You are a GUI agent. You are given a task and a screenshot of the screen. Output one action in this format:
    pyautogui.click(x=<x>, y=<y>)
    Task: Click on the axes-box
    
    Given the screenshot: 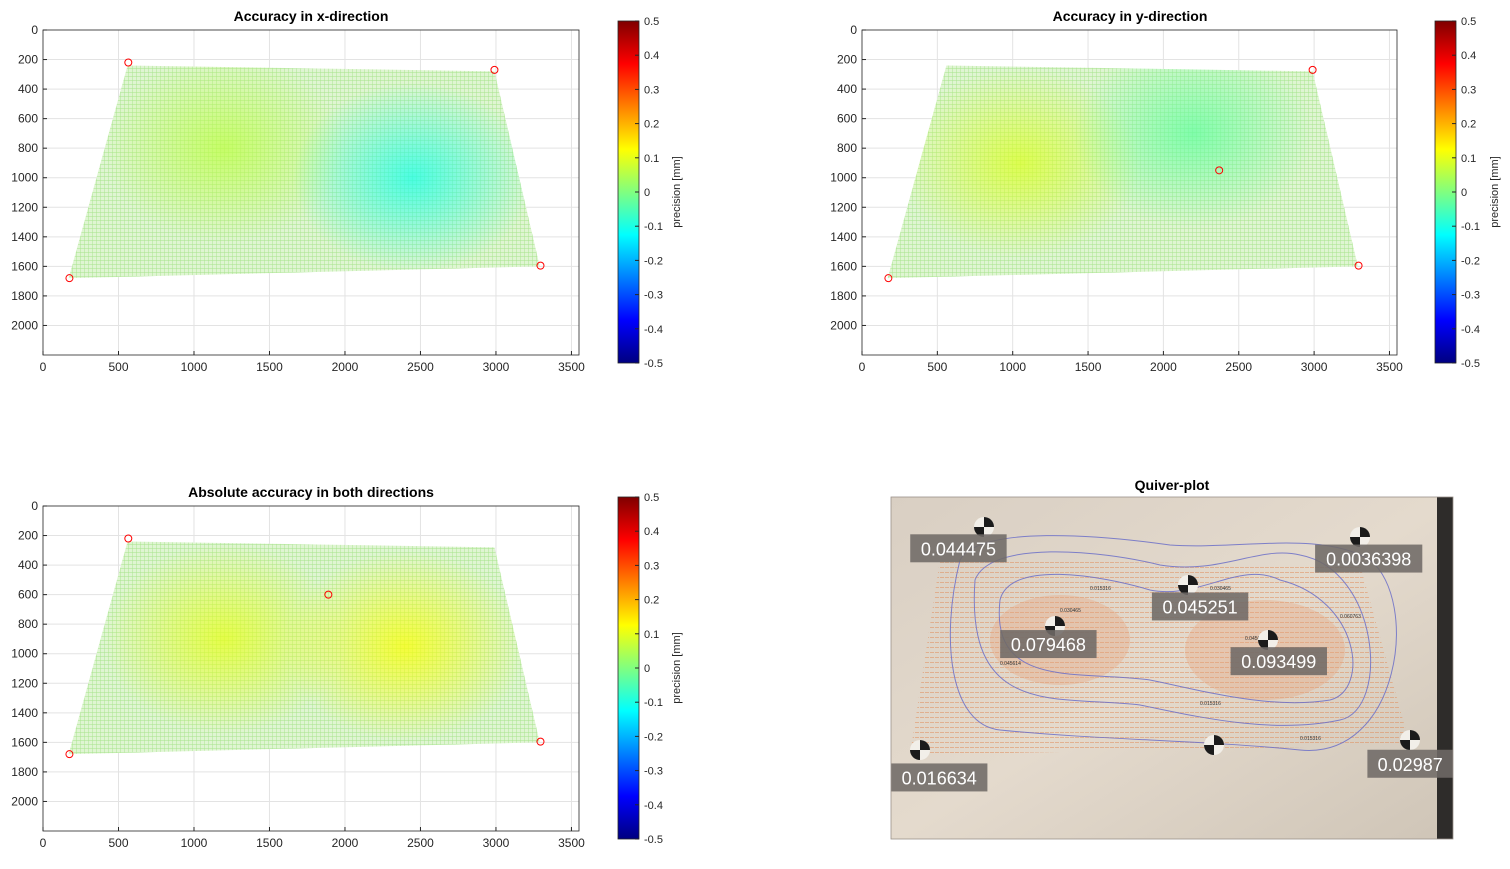 What is the action you would take?
    pyautogui.click(x=1129, y=192)
    